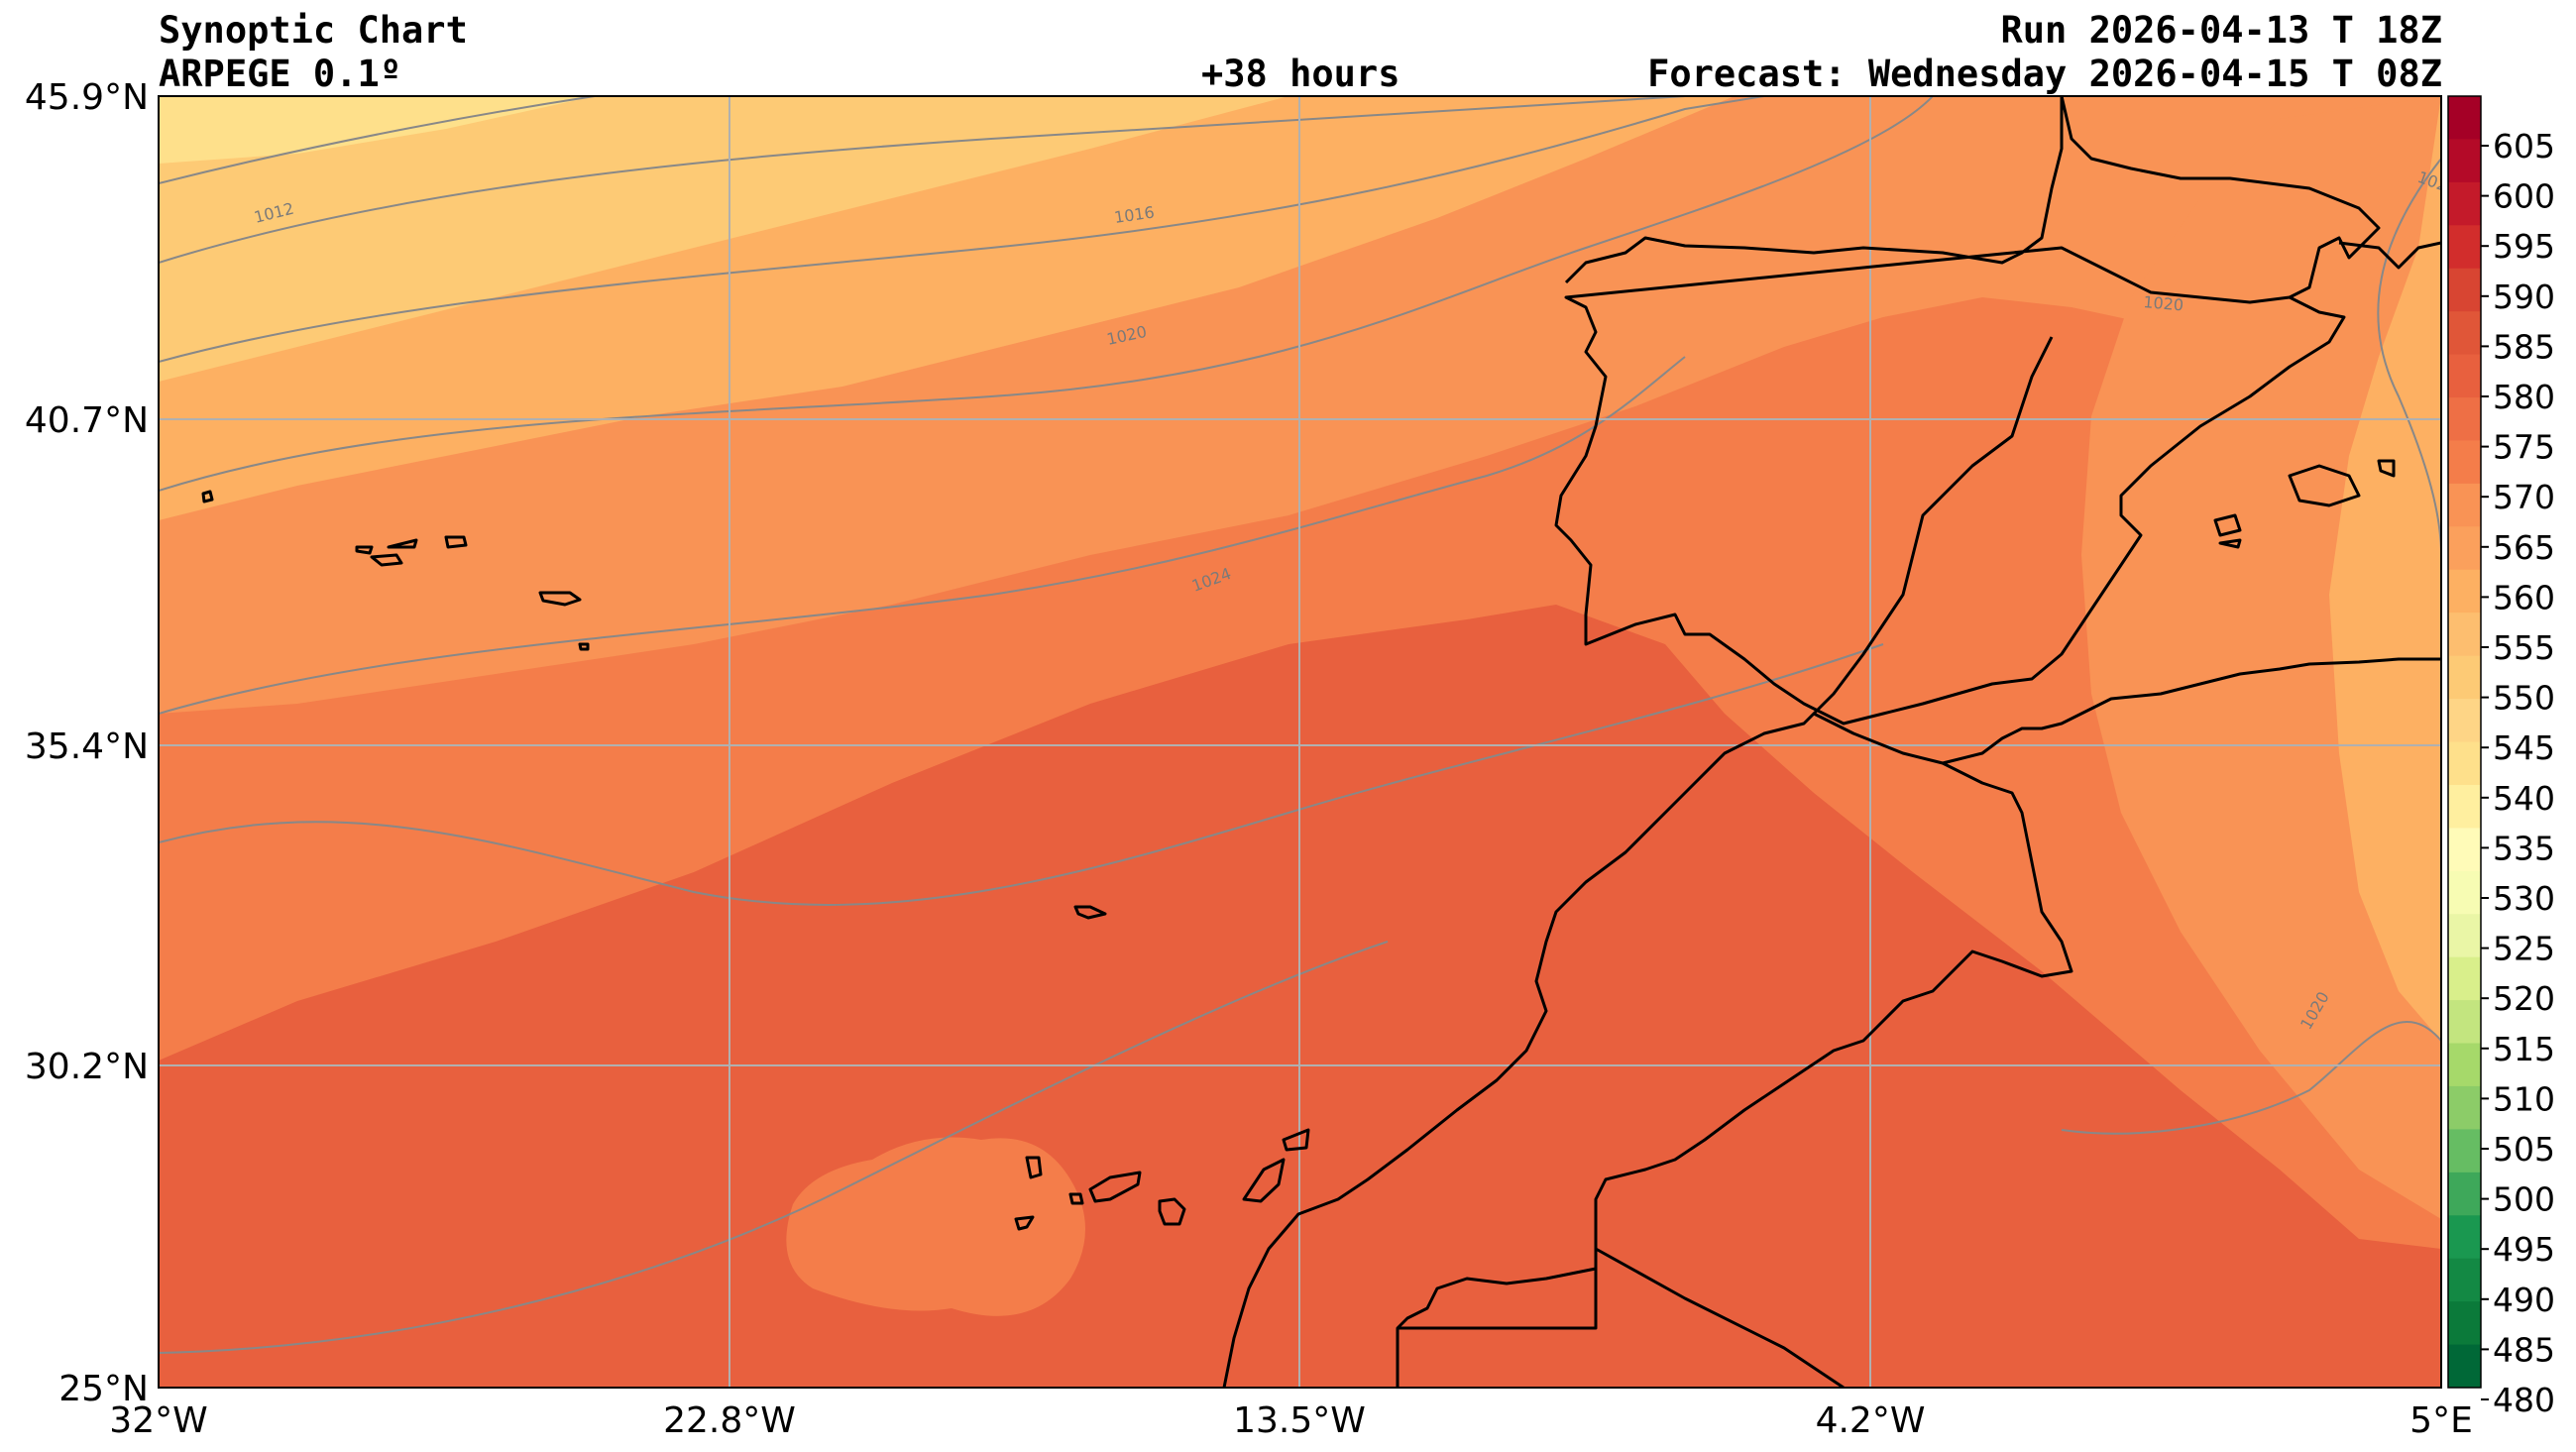 The height and width of the screenshot is (1452, 2576). I want to click on colorbar-tick-label: 520, so click(2524, 998).